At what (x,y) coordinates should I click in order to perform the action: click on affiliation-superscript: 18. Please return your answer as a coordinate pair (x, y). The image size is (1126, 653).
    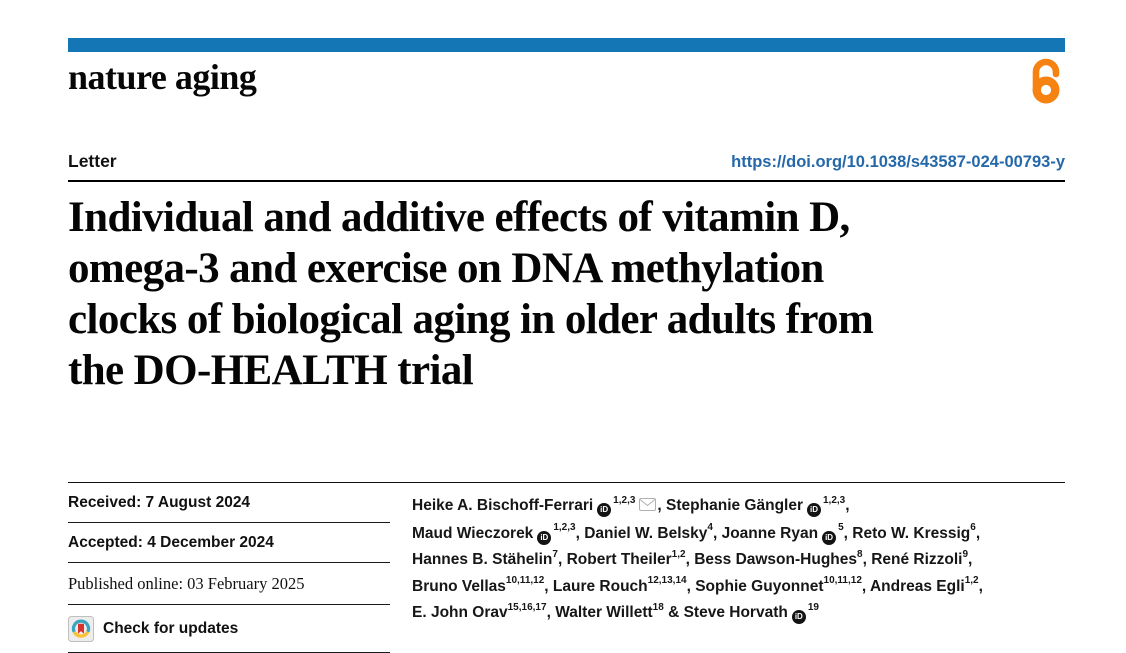
    Looking at the image, I should click on (658, 607).